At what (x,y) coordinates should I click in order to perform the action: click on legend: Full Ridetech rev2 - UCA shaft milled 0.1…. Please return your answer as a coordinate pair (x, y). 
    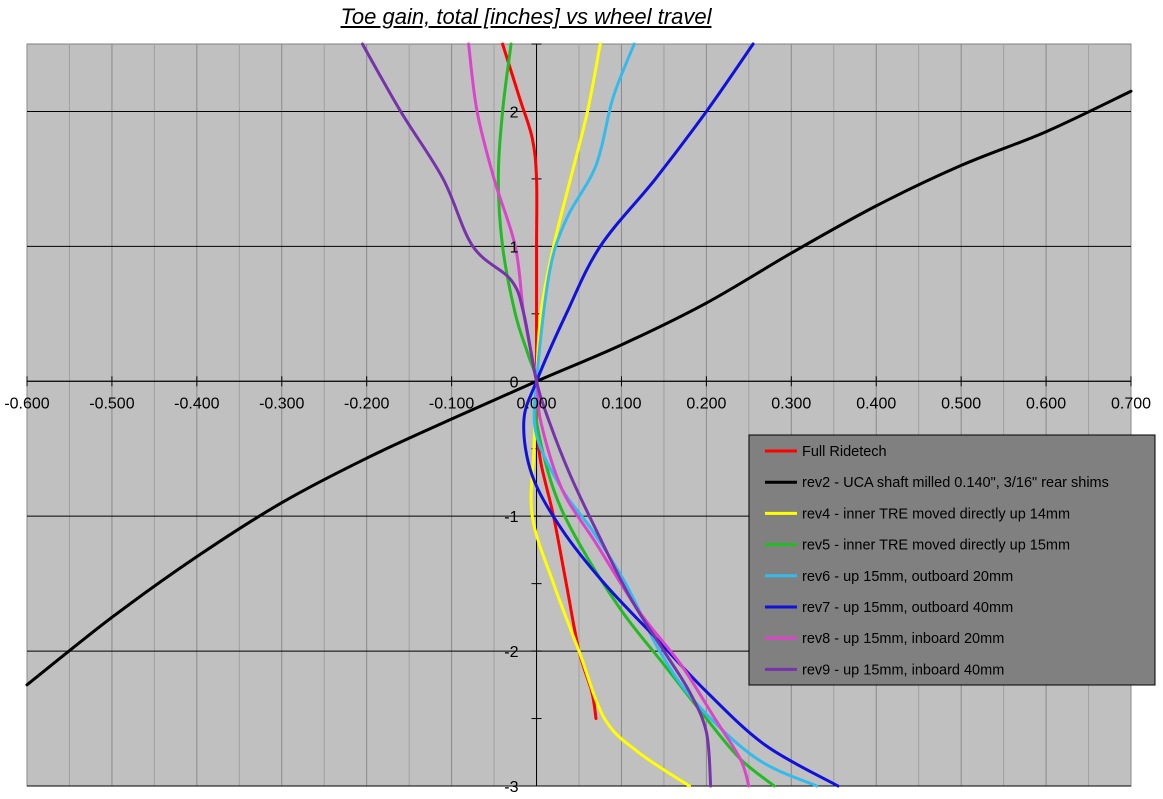
    Looking at the image, I should click on (952, 560).